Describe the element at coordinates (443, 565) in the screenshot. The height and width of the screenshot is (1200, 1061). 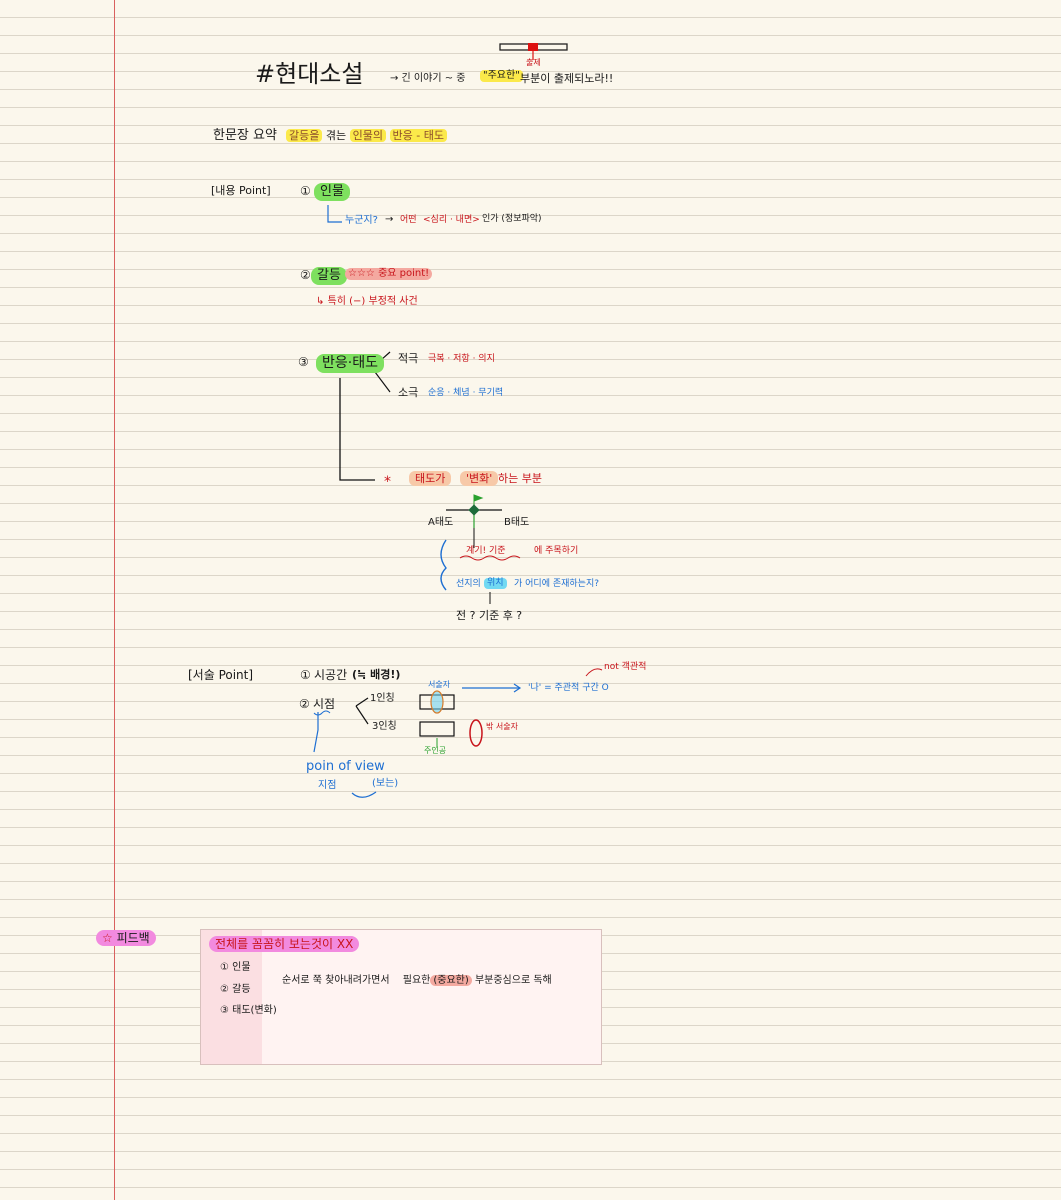
I see `clue-brace` at that location.